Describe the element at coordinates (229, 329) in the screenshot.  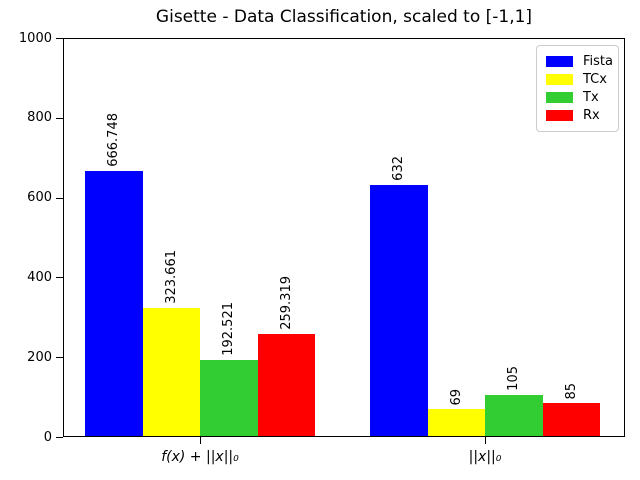
I see `bar-value-label: 192.521` at that location.